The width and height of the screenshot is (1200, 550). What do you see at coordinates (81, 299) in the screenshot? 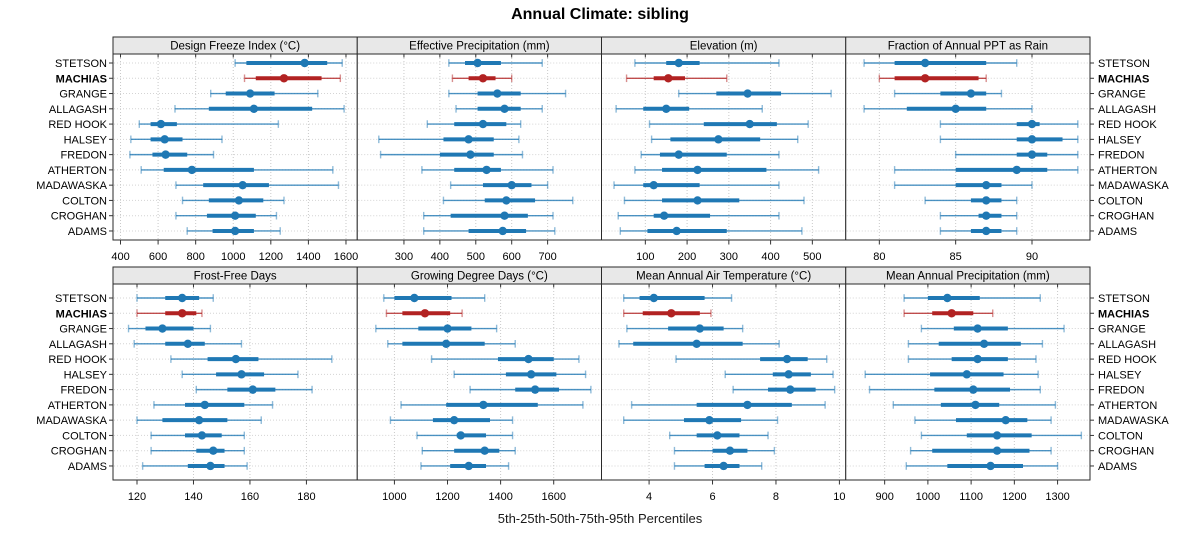
I see `station-label-left-stetson: STETSON` at bounding box center [81, 299].